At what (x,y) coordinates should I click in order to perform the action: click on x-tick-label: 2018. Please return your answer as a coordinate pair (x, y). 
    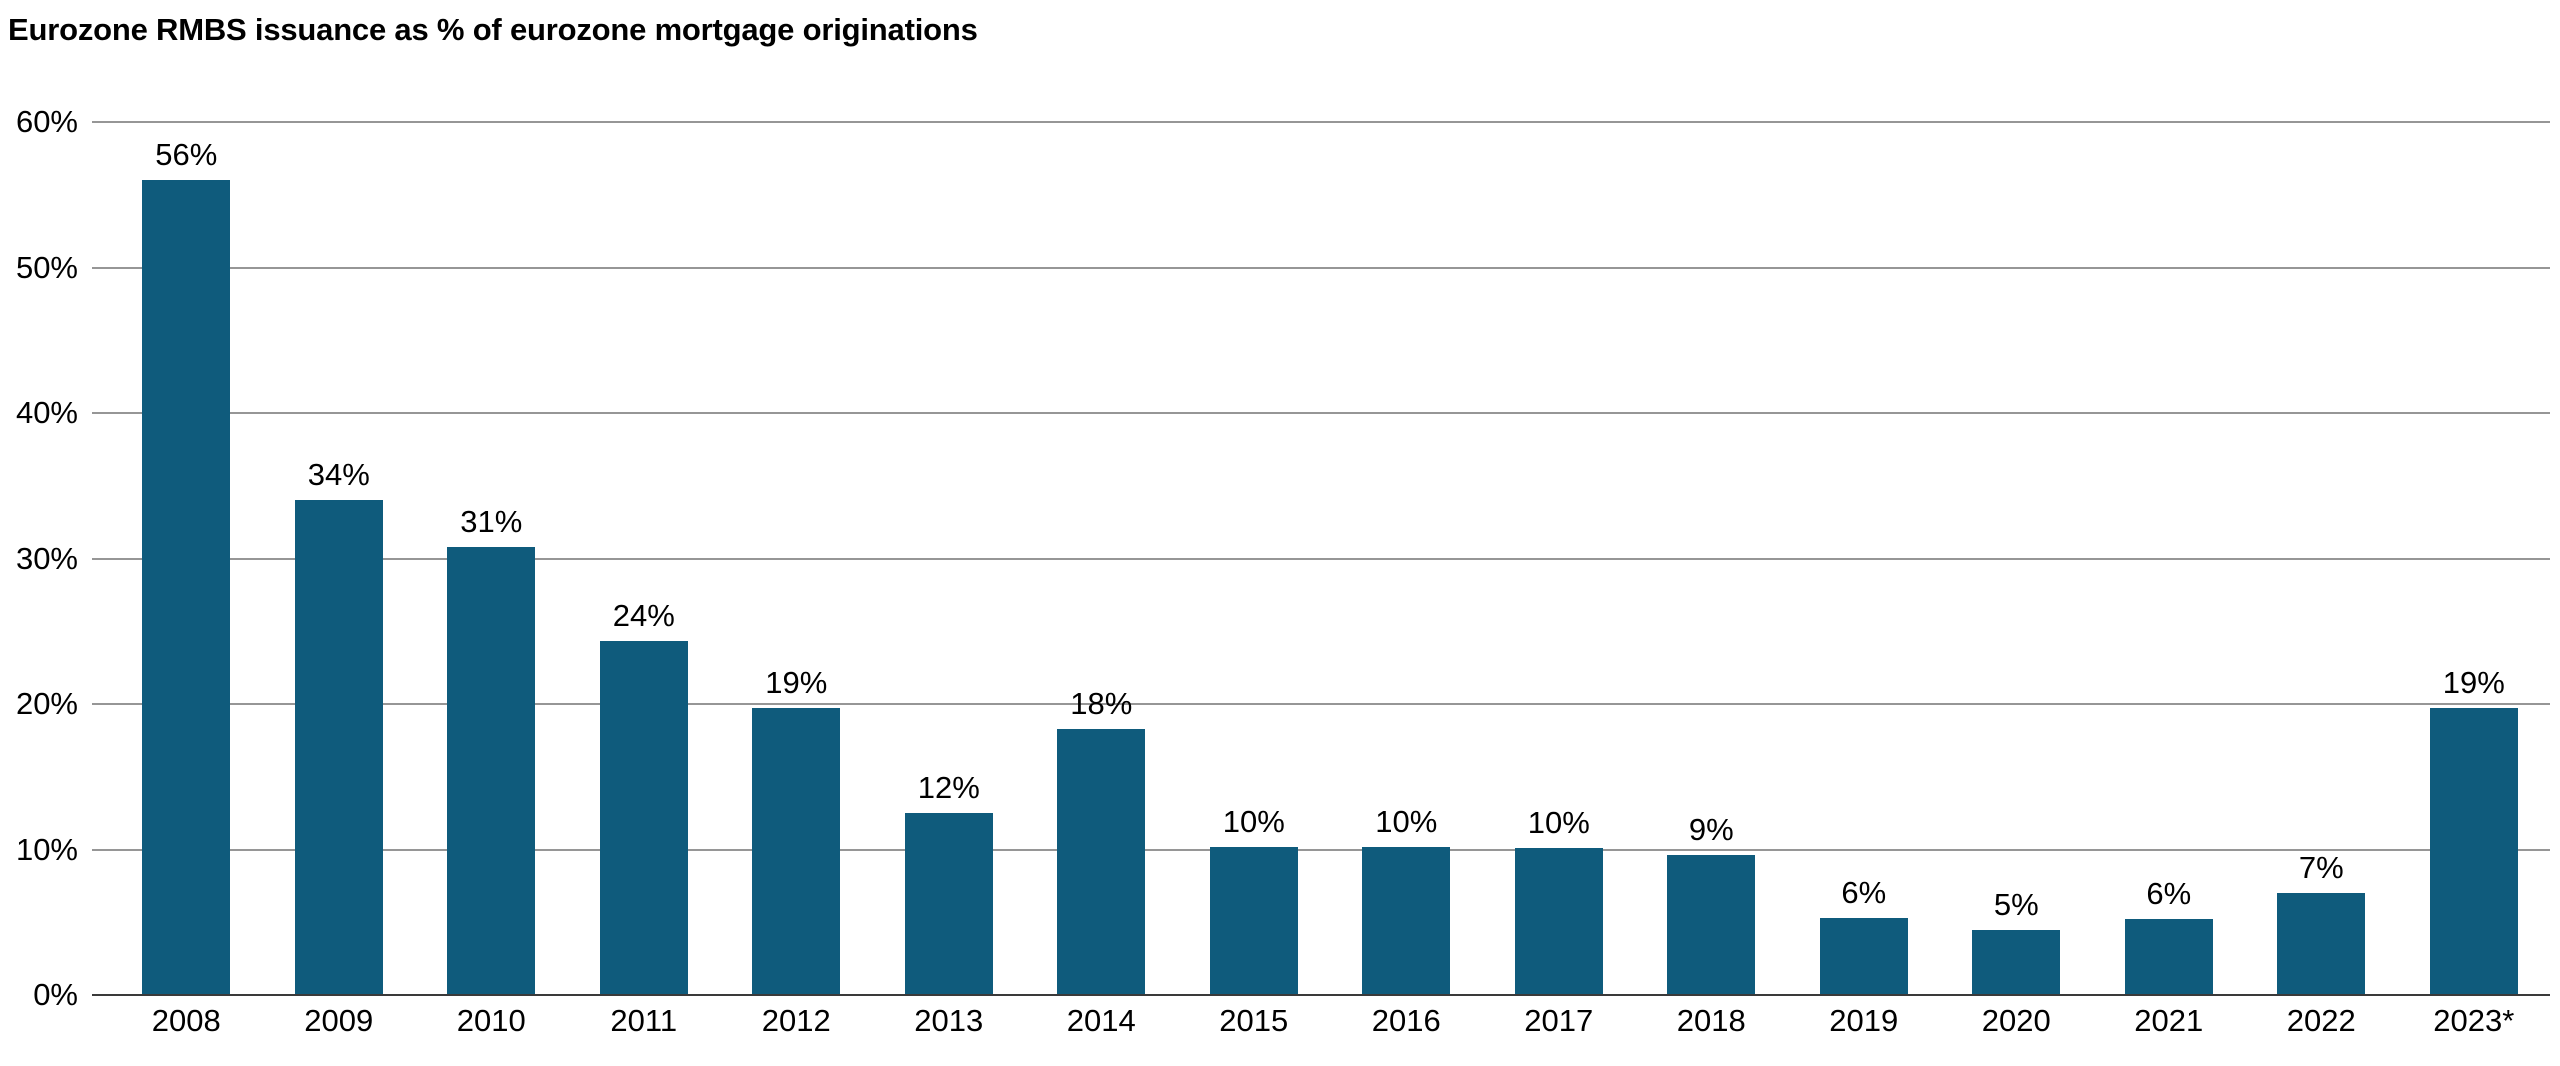
    Looking at the image, I should click on (1711, 1020).